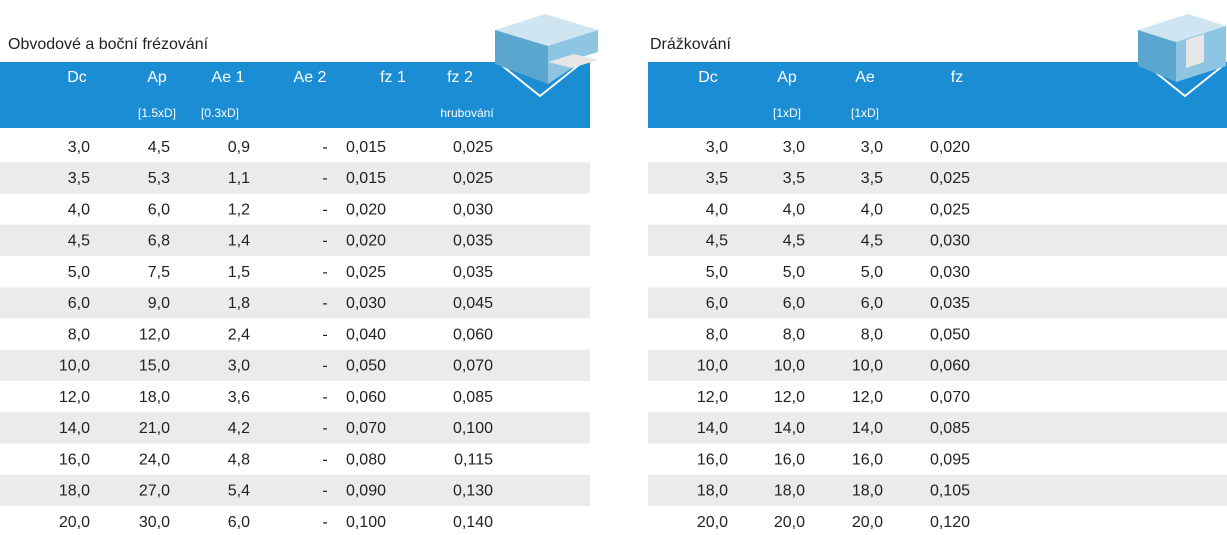 Image resolution: width=1227 pixels, height=535 pixels. What do you see at coordinates (1185, 80) in the screenshot?
I see `decoration` at bounding box center [1185, 80].